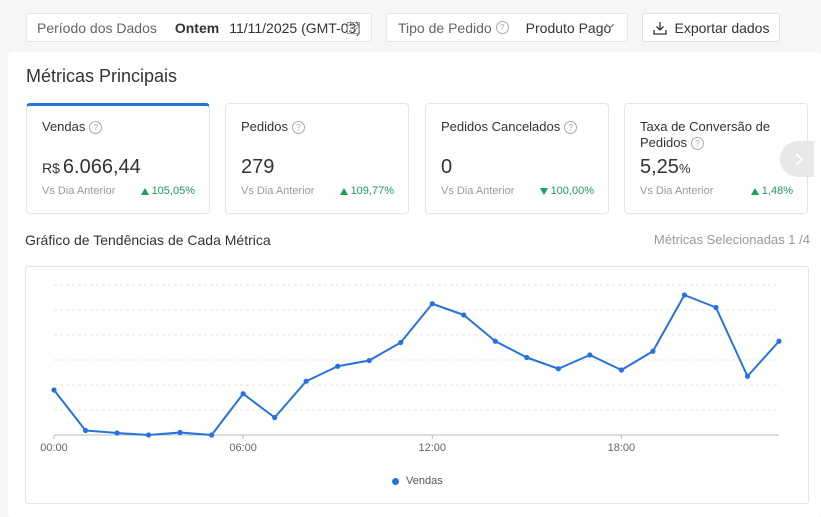 Image resolution: width=821 pixels, height=517 pixels. What do you see at coordinates (97, 27) in the screenshot?
I see `period-label: Período dos Dados` at bounding box center [97, 27].